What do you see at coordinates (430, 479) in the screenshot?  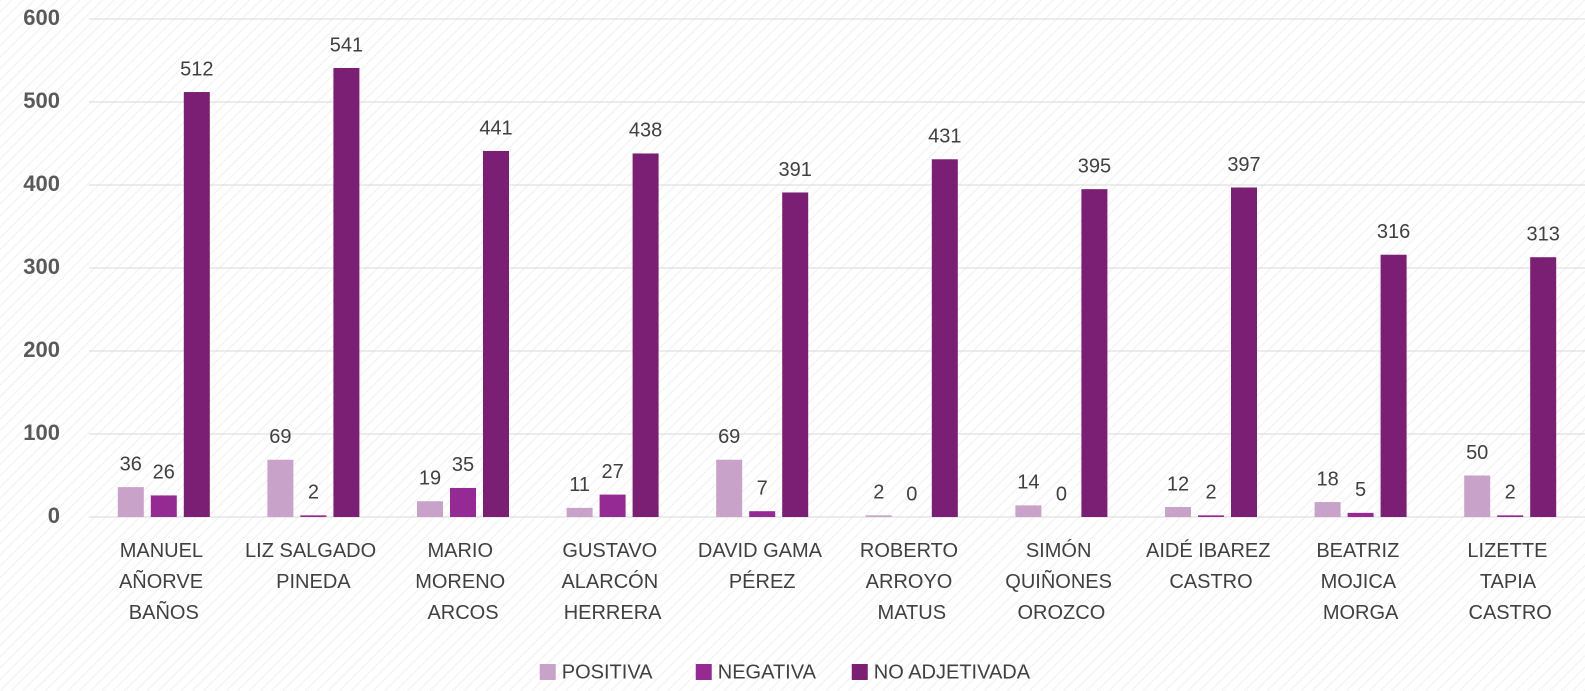 I see `data-label: 19` at bounding box center [430, 479].